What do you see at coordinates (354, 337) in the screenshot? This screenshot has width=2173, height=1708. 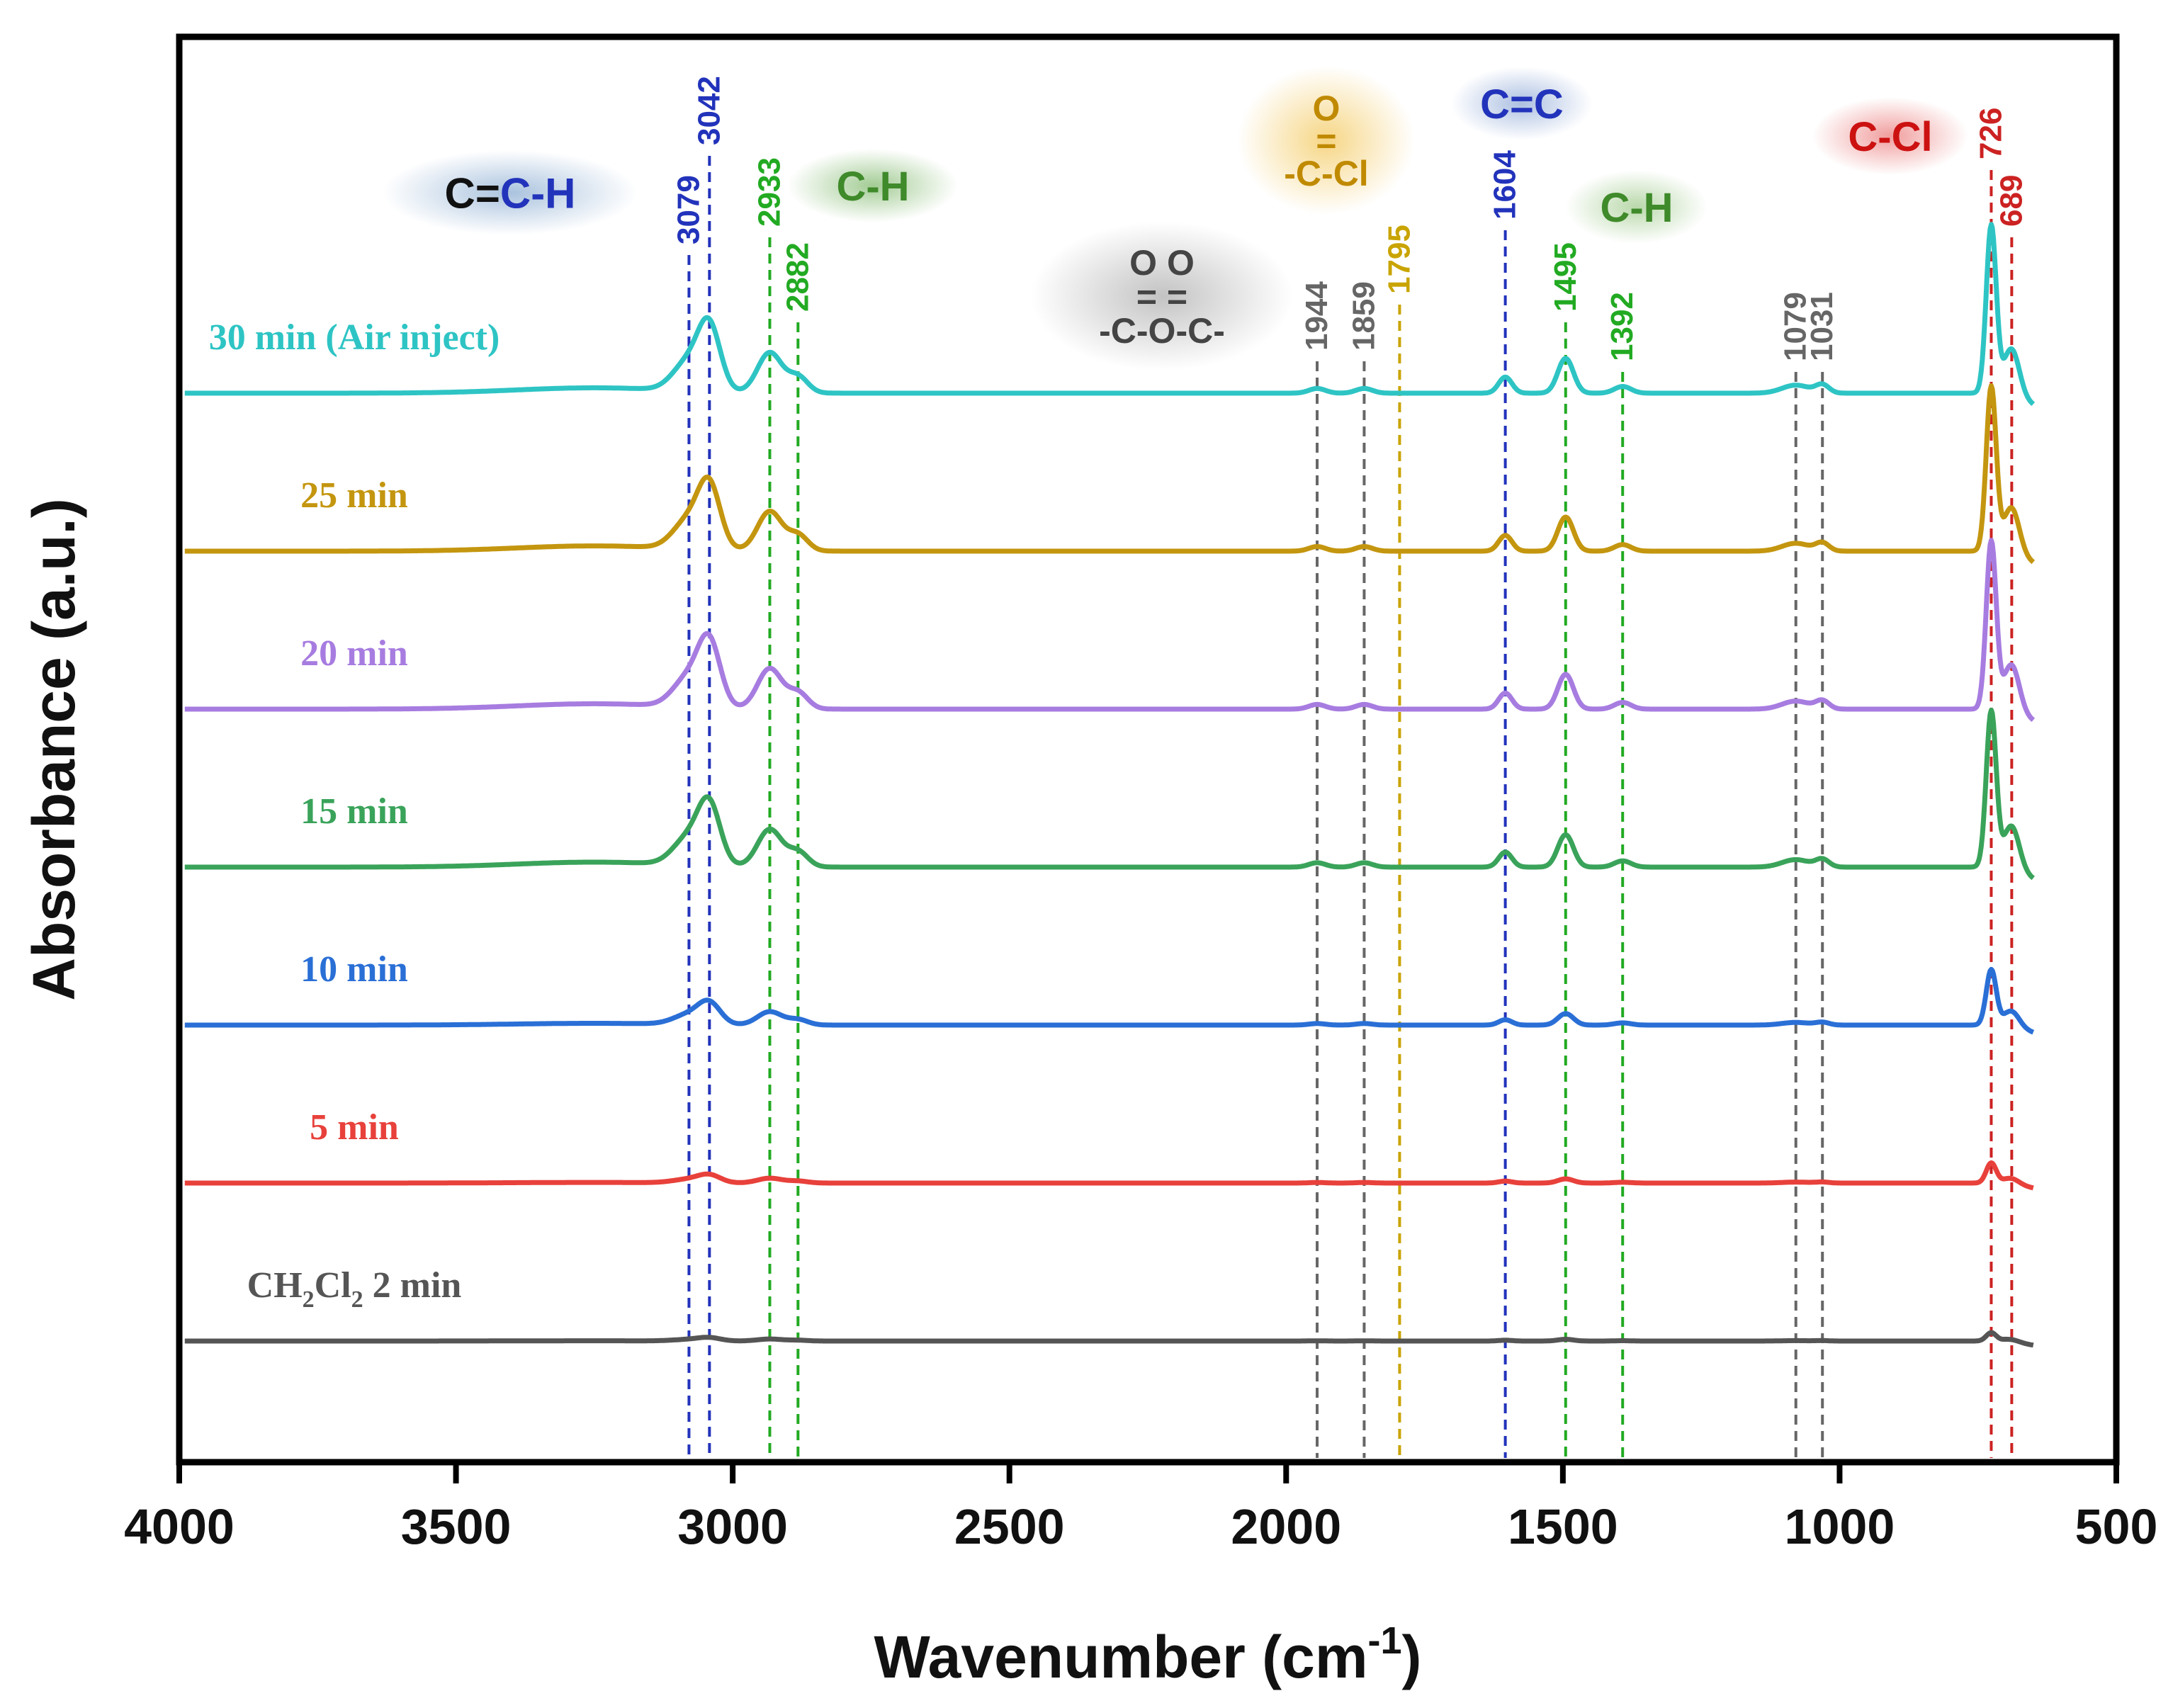 I see `series-label-6: 30 min (Air inject)` at bounding box center [354, 337].